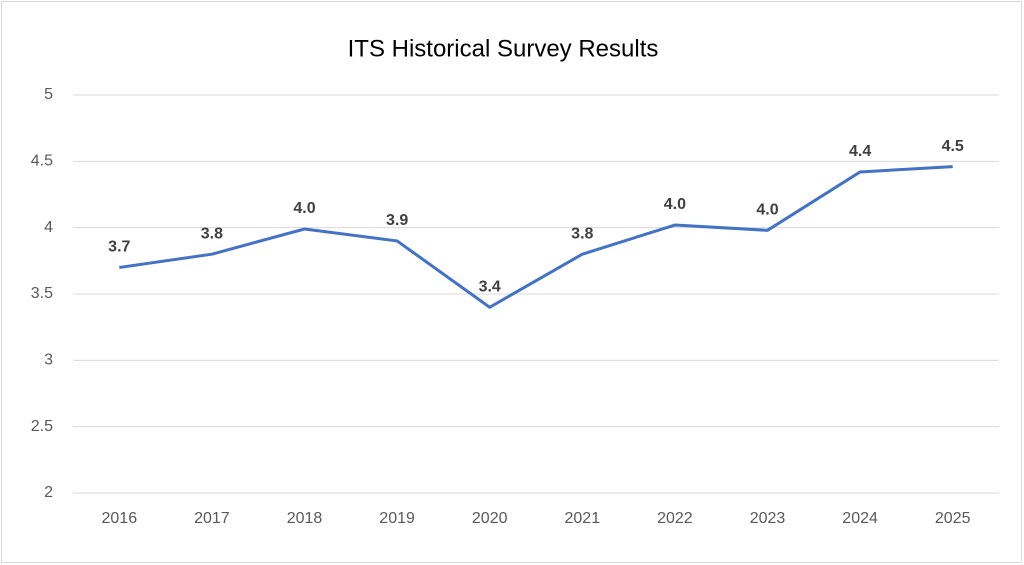  Describe the element at coordinates (675, 518) in the screenshot. I see `x-tick-label: 2022` at that location.